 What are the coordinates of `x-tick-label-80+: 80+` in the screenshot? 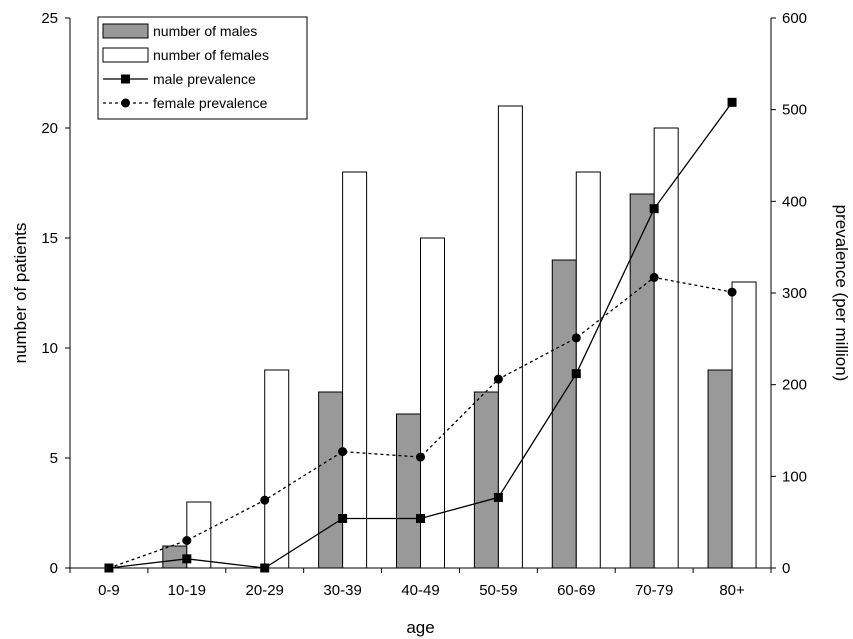 It's located at (732, 590).